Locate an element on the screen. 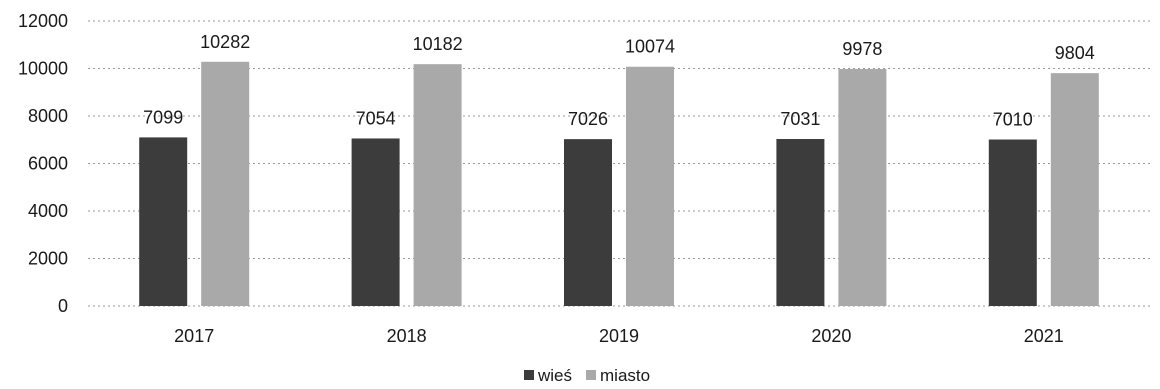 The image size is (1160, 389). data-label: 9804 is located at coordinates (1075, 53).